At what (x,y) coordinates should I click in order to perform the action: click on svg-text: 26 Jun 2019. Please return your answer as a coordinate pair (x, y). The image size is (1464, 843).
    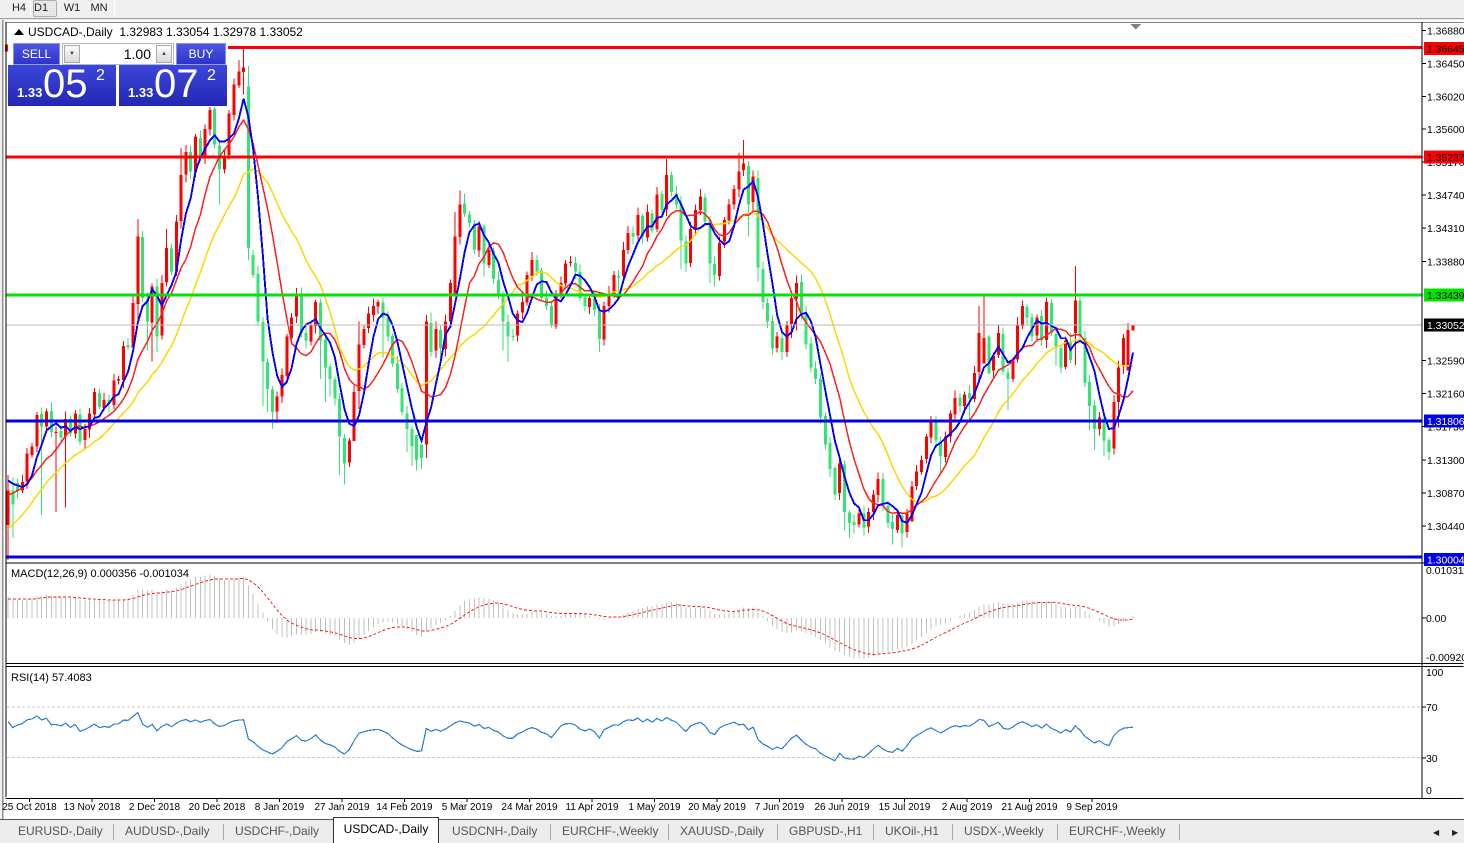
    Looking at the image, I should click on (841, 807).